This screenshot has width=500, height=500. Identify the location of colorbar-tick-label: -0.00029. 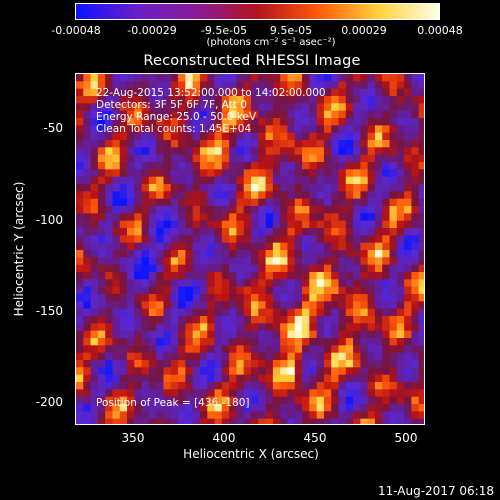
(152, 30).